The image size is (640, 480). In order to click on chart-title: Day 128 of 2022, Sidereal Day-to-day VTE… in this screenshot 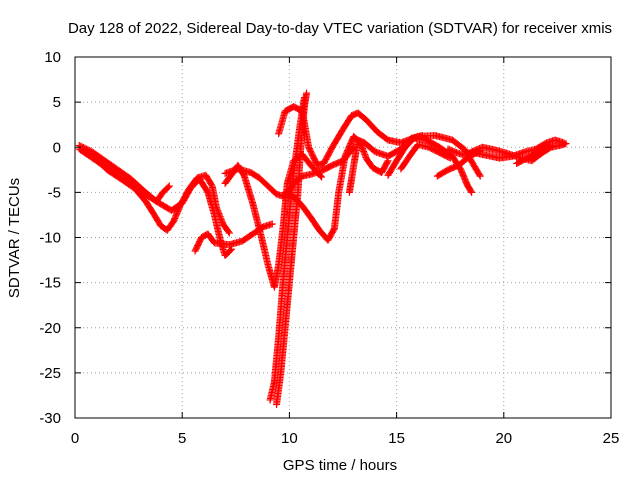, I will do `click(340, 28)`.